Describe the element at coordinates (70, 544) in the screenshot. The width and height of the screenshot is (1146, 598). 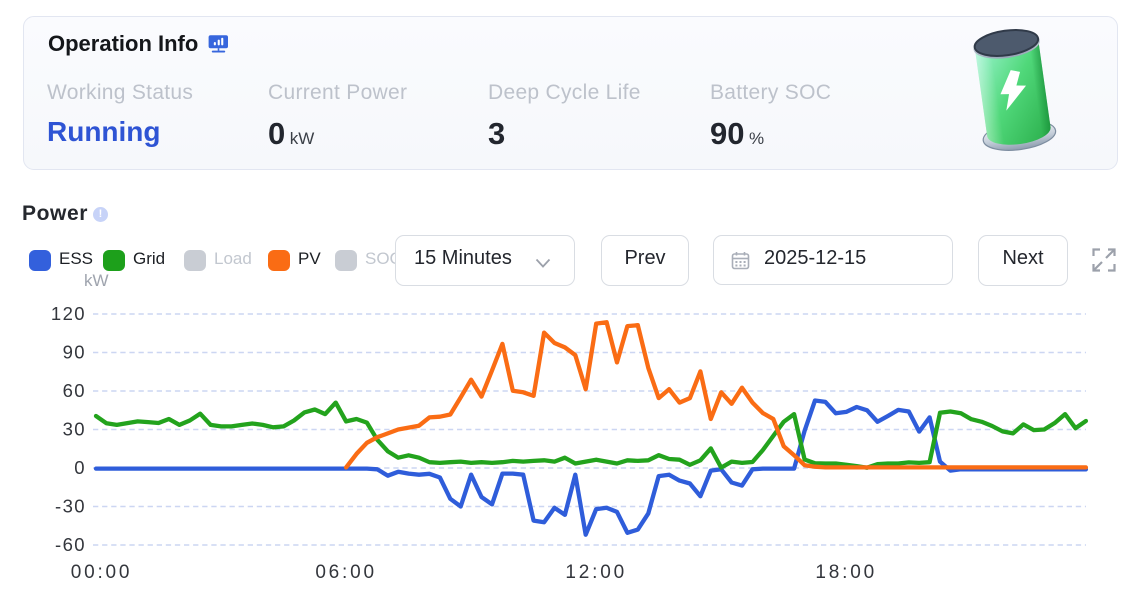
I see `svg-text: -60` at that location.